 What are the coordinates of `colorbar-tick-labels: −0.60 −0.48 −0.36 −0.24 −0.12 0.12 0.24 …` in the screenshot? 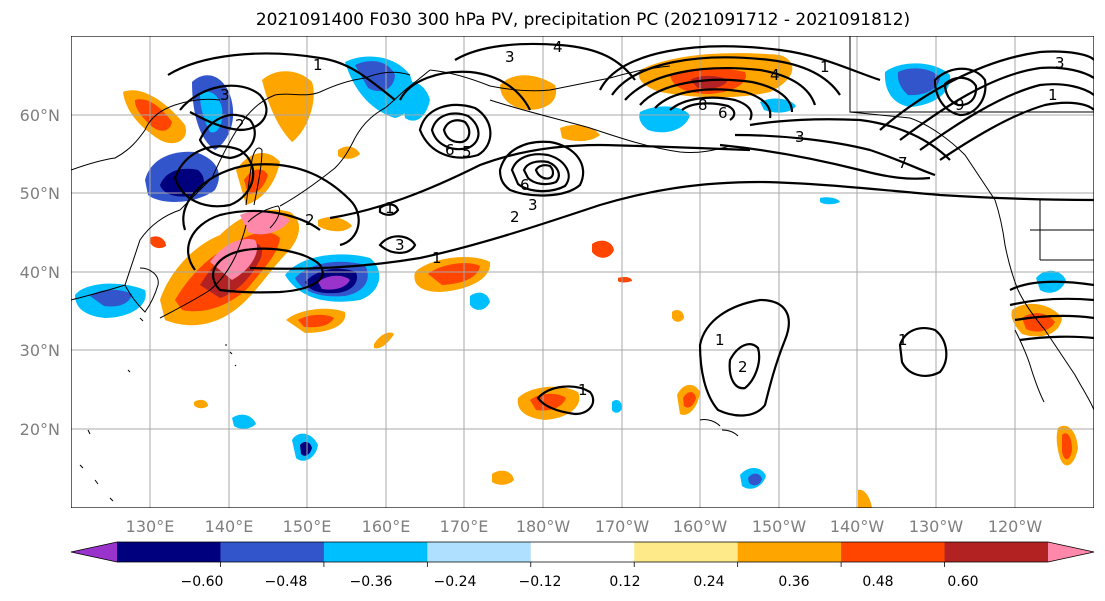 It's located at (580, 582).